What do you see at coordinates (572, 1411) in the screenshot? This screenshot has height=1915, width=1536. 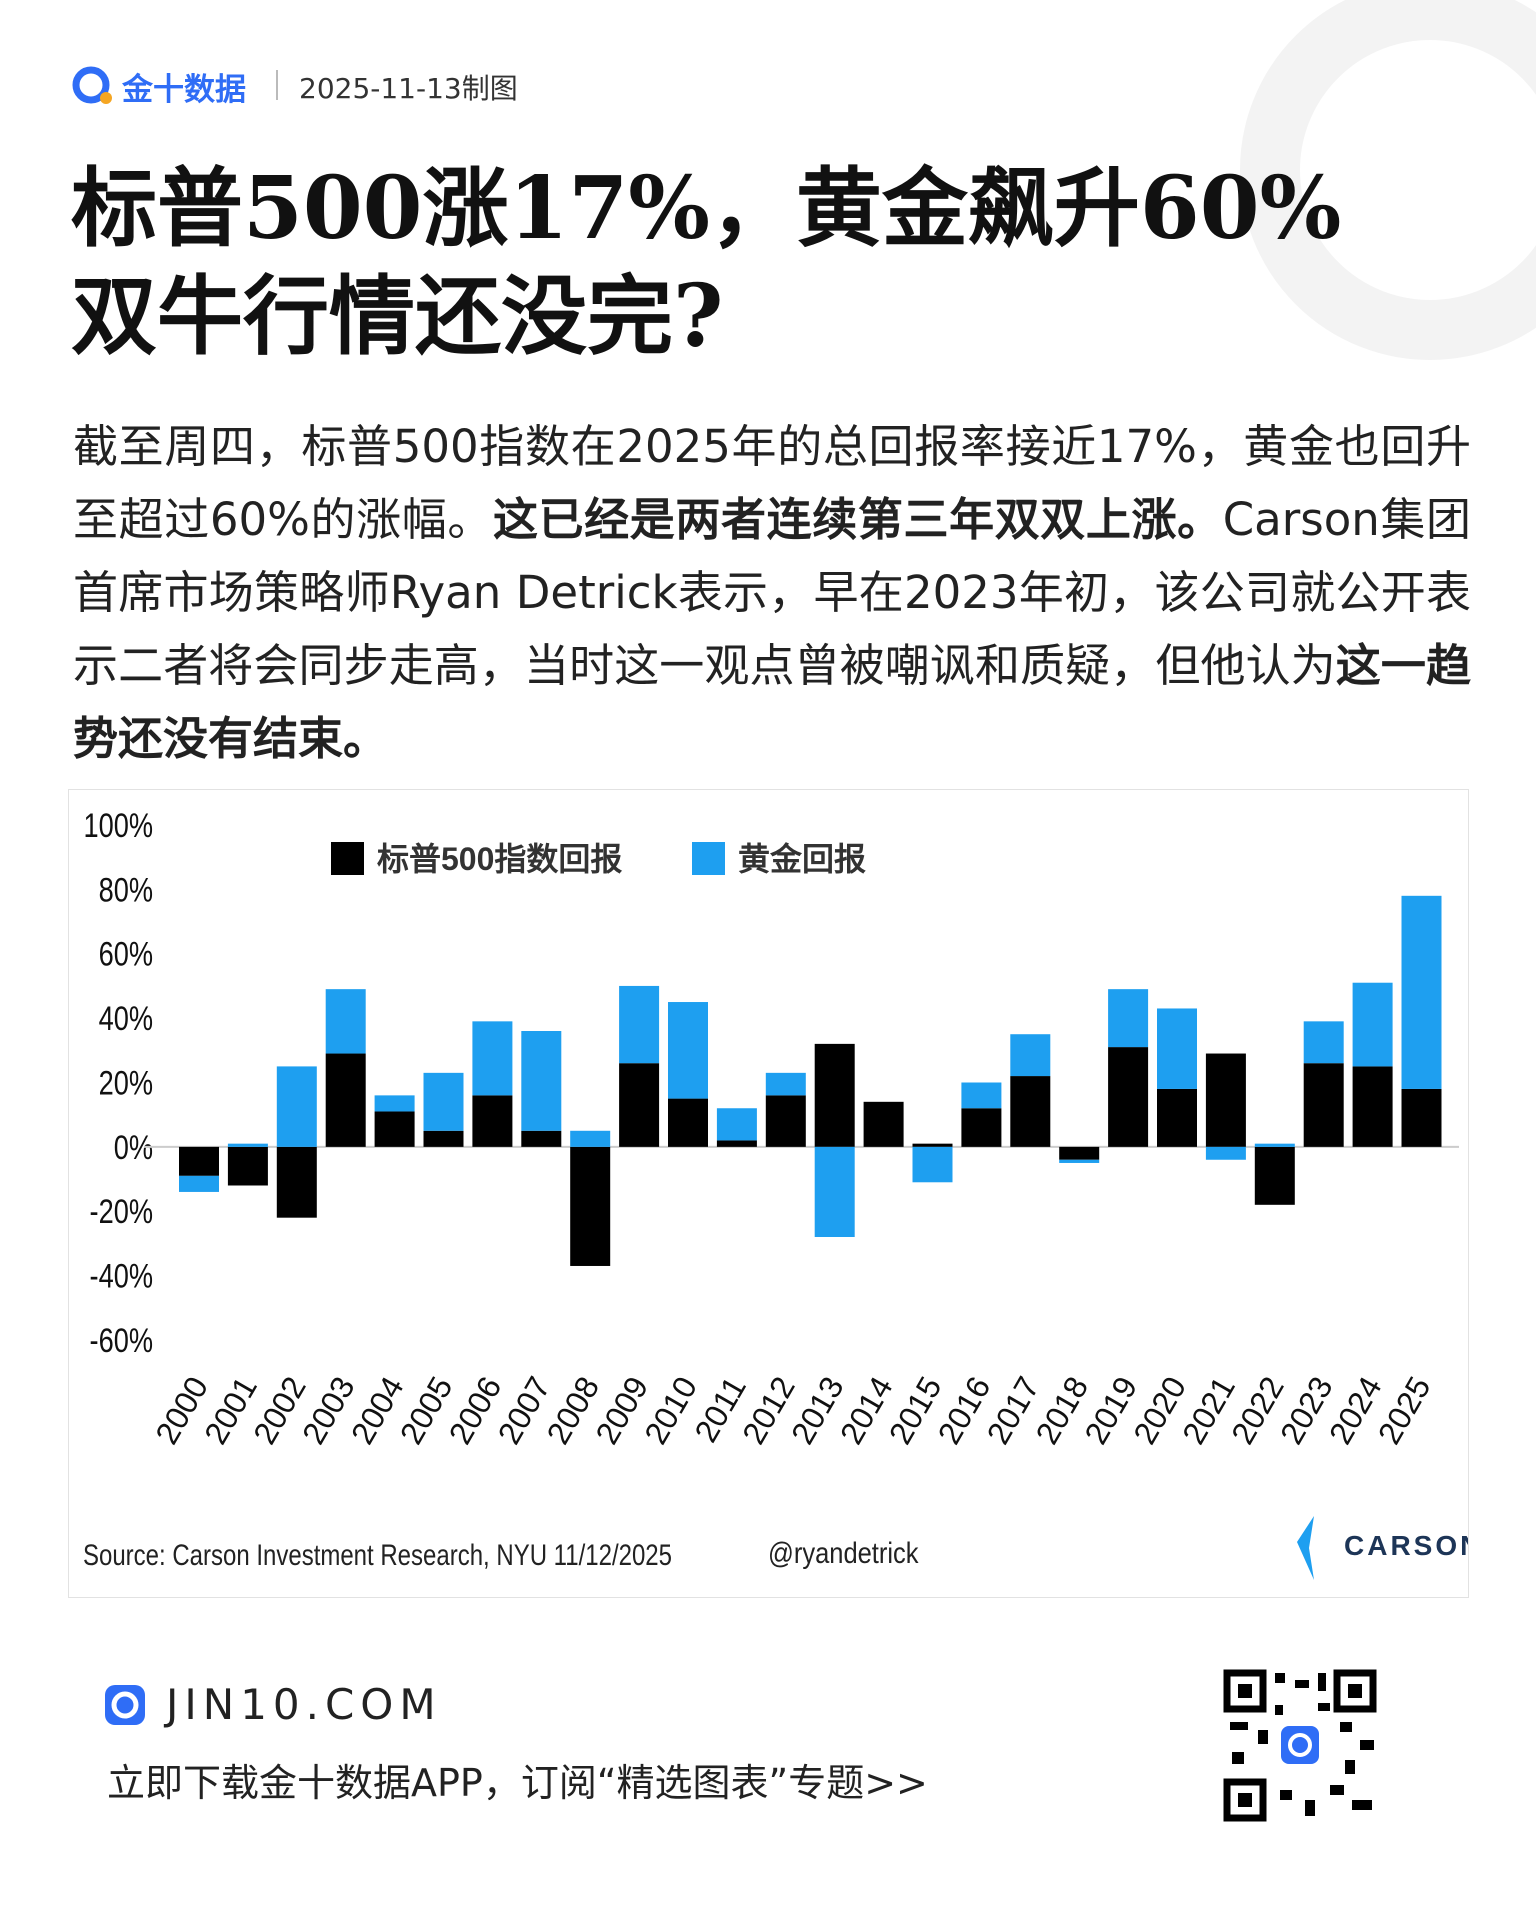 I see `x-tick-label: 2008` at bounding box center [572, 1411].